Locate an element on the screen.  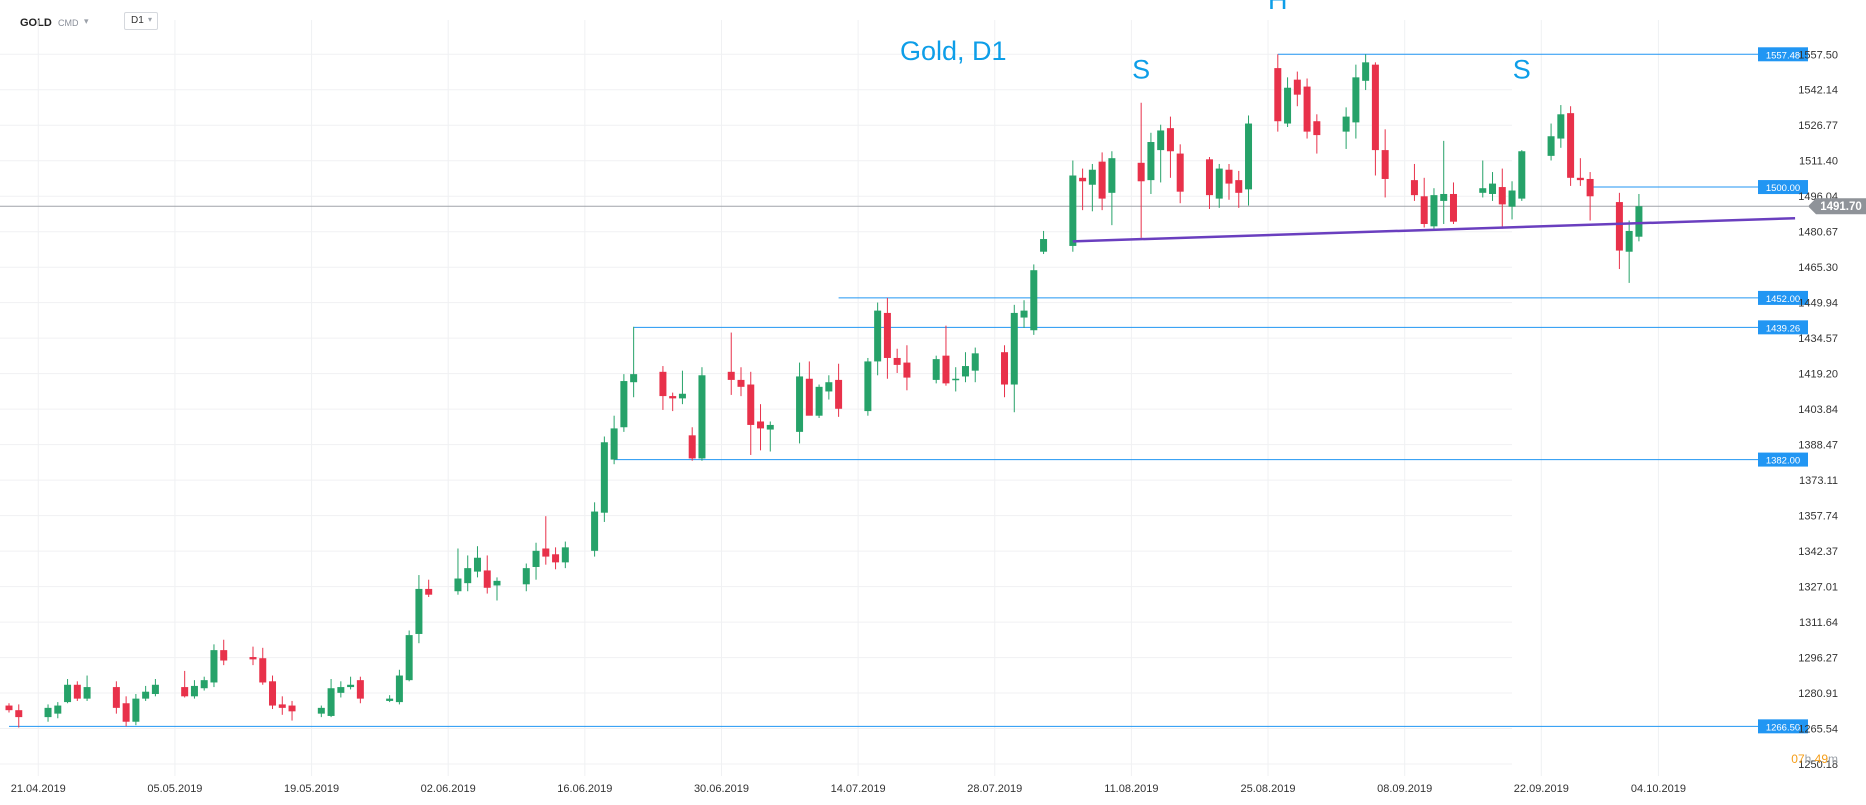
x-tick-label: 11.08.2019 is located at coordinates (1131, 789).